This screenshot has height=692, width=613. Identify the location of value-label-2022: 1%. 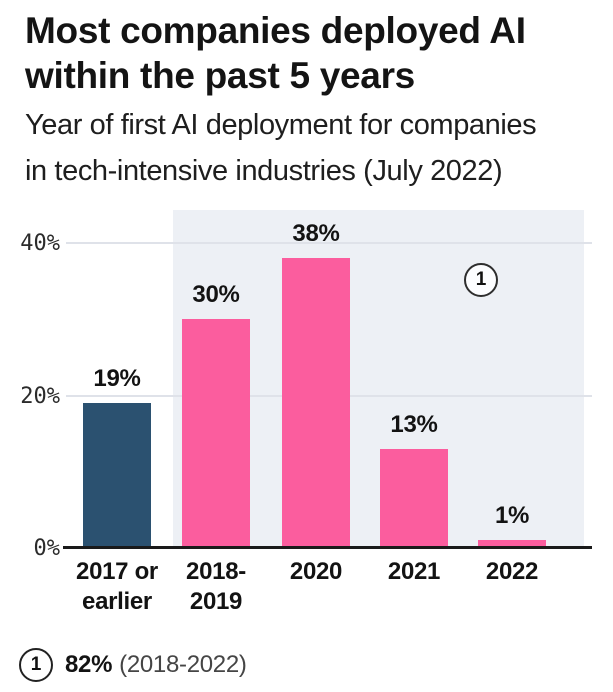
(512, 515).